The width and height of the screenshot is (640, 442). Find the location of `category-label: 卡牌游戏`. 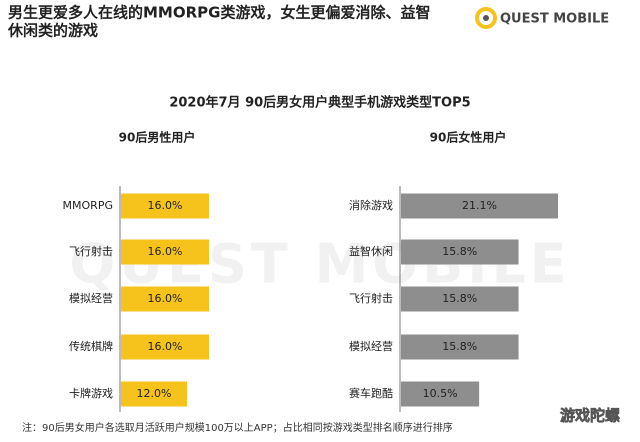

category-label: 卡牌游戏 is located at coordinates (91, 393).